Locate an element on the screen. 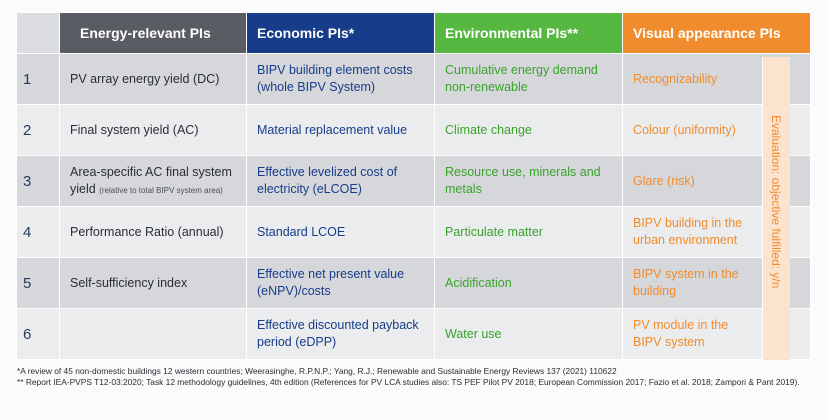 Image resolution: width=827 pixels, height=420 pixels. energy-pi-cell: PV array energy yield (DC) is located at coordinates (153, 79).